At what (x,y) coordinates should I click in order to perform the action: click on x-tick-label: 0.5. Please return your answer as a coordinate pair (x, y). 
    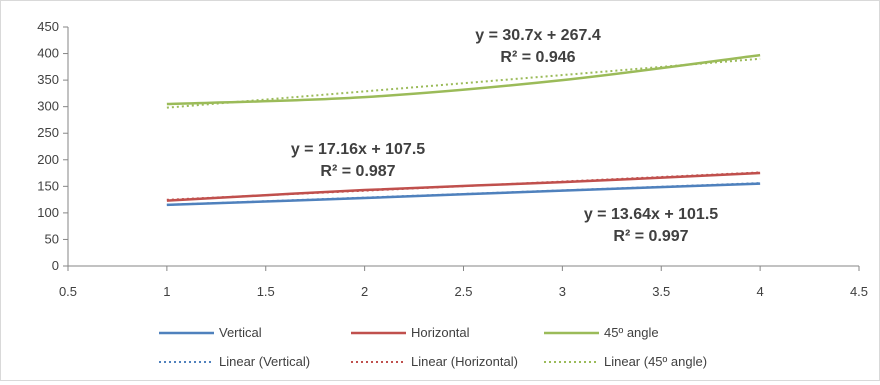
    Looking at the image, I should click on (68, 291).